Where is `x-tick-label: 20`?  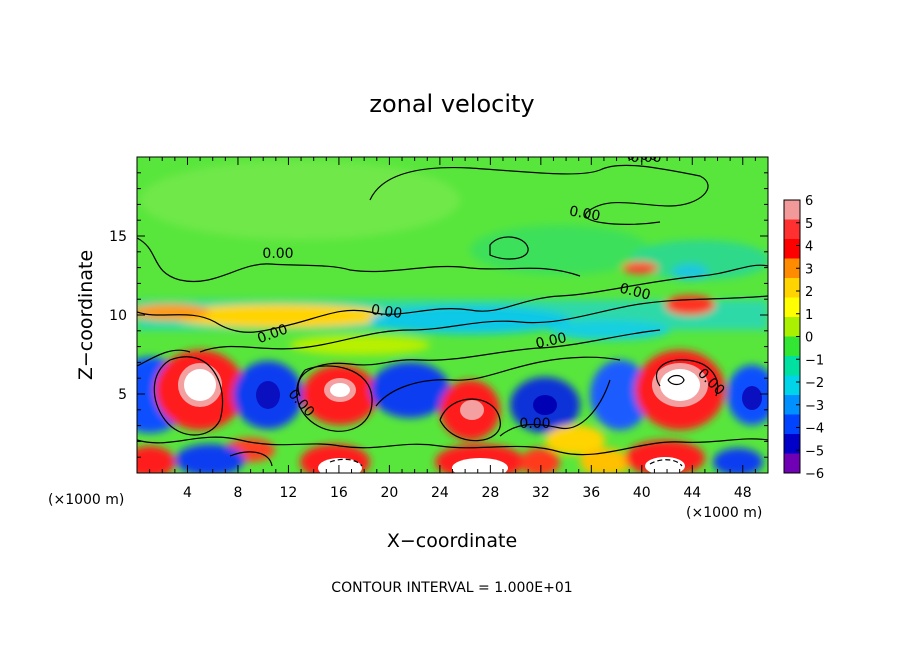
x-tick-label: 20 is located at coordinates (389, 493).